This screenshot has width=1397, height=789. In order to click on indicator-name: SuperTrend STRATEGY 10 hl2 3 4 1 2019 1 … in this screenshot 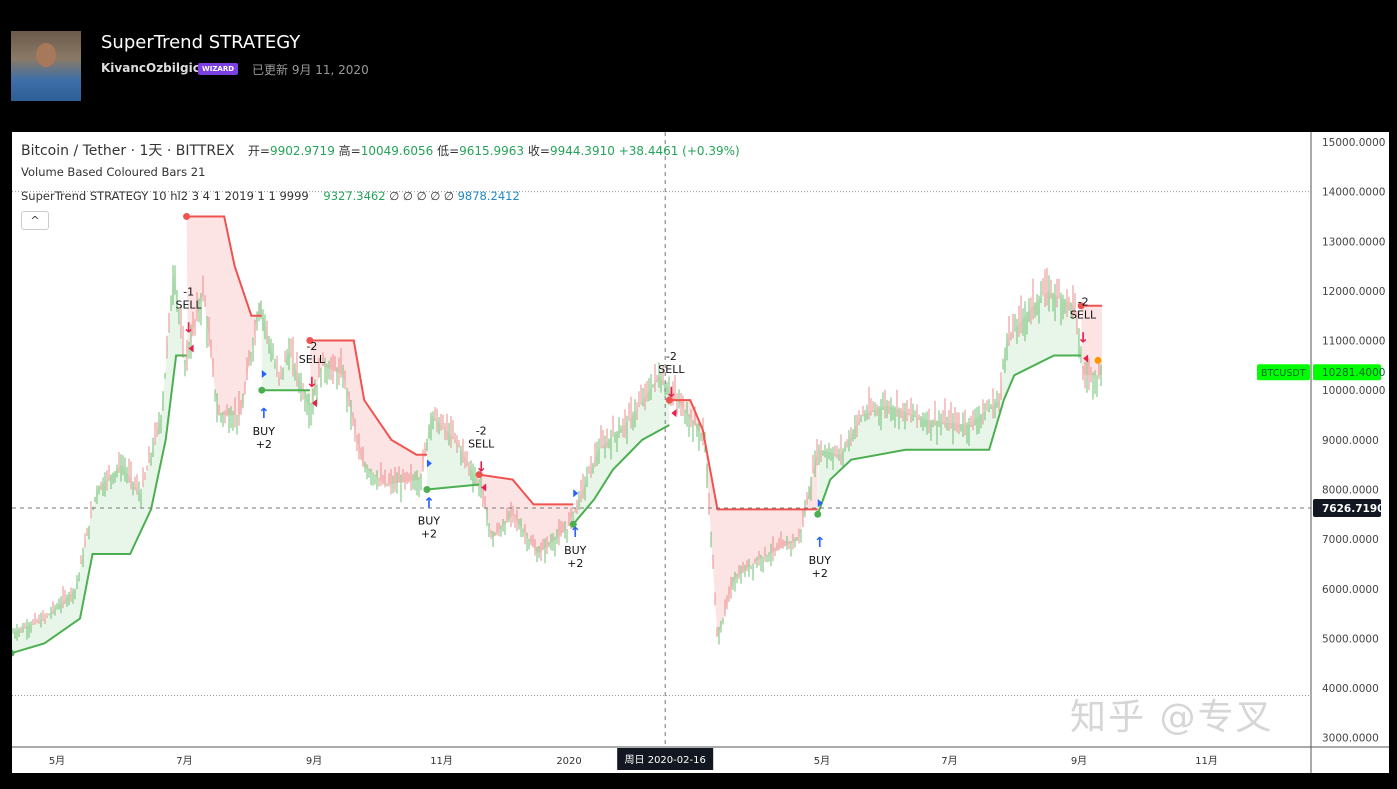, I will do `click(165, 196)`.